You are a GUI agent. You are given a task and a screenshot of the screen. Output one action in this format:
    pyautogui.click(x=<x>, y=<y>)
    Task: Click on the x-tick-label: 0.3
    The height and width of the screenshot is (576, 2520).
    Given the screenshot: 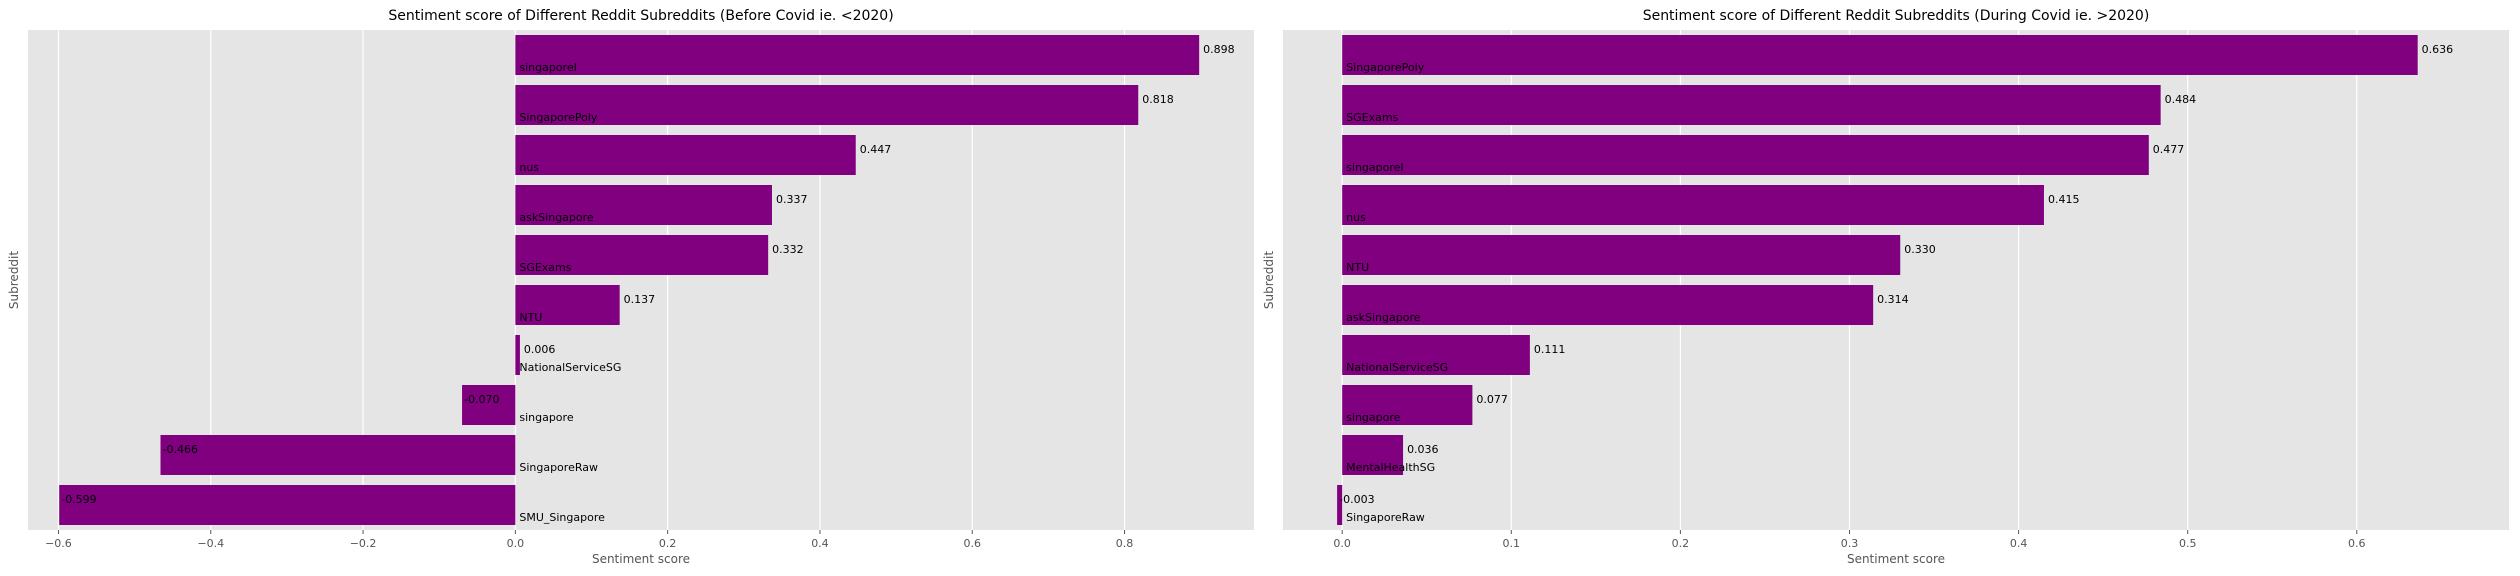 What is the action you would take?
    pyautogui.click(x=1850, y=543)
    